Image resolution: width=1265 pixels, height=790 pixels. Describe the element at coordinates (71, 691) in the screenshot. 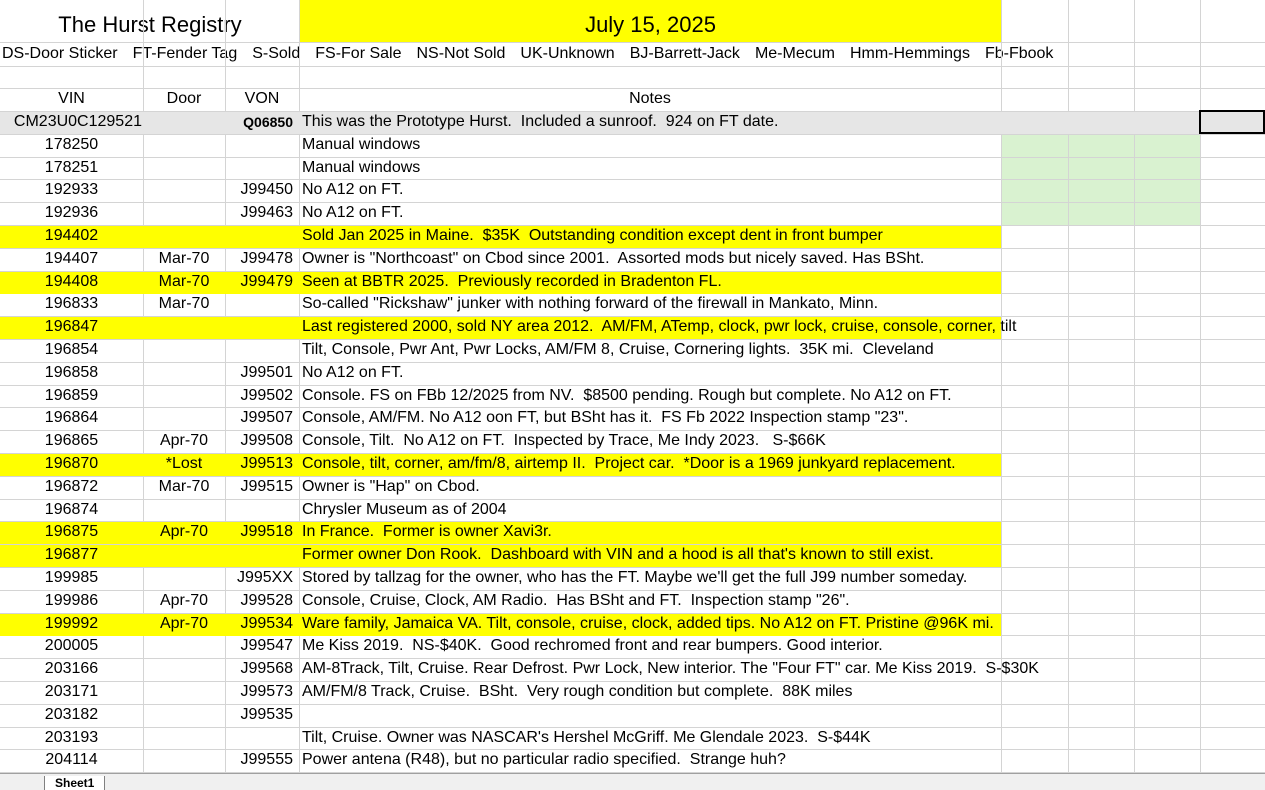

I see `cell-vin: 203171` at that location.